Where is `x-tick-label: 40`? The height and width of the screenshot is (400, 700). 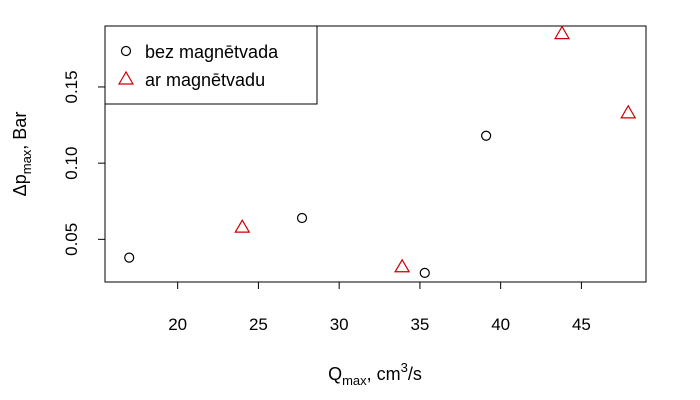
x-tick-label: 40 is located at coordinates (500, 324).